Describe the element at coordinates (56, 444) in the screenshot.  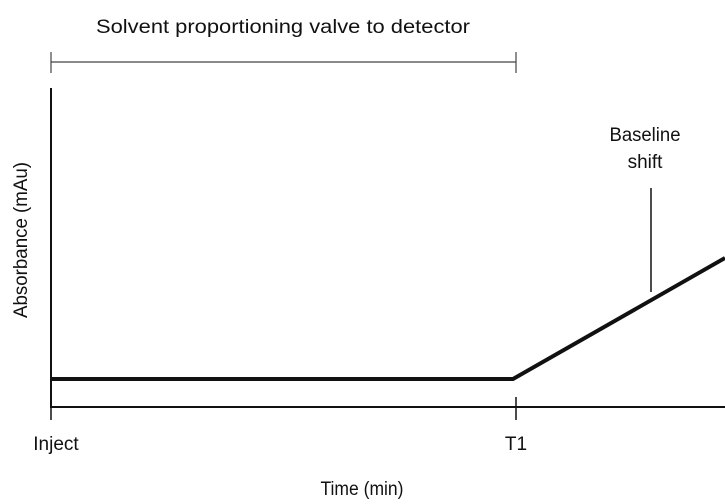
I see `x-marker-label: Inject` at that location.